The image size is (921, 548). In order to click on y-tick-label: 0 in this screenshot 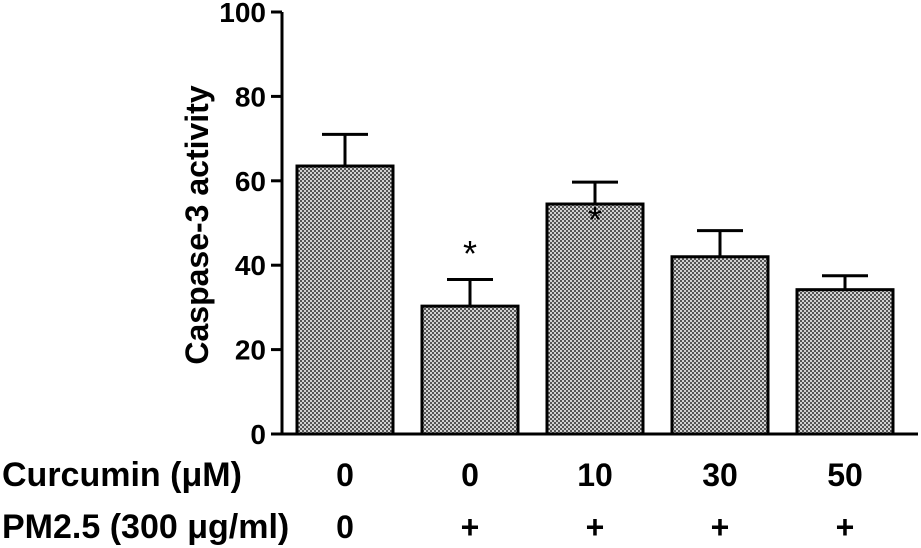, I will do `click(258, 434)`.